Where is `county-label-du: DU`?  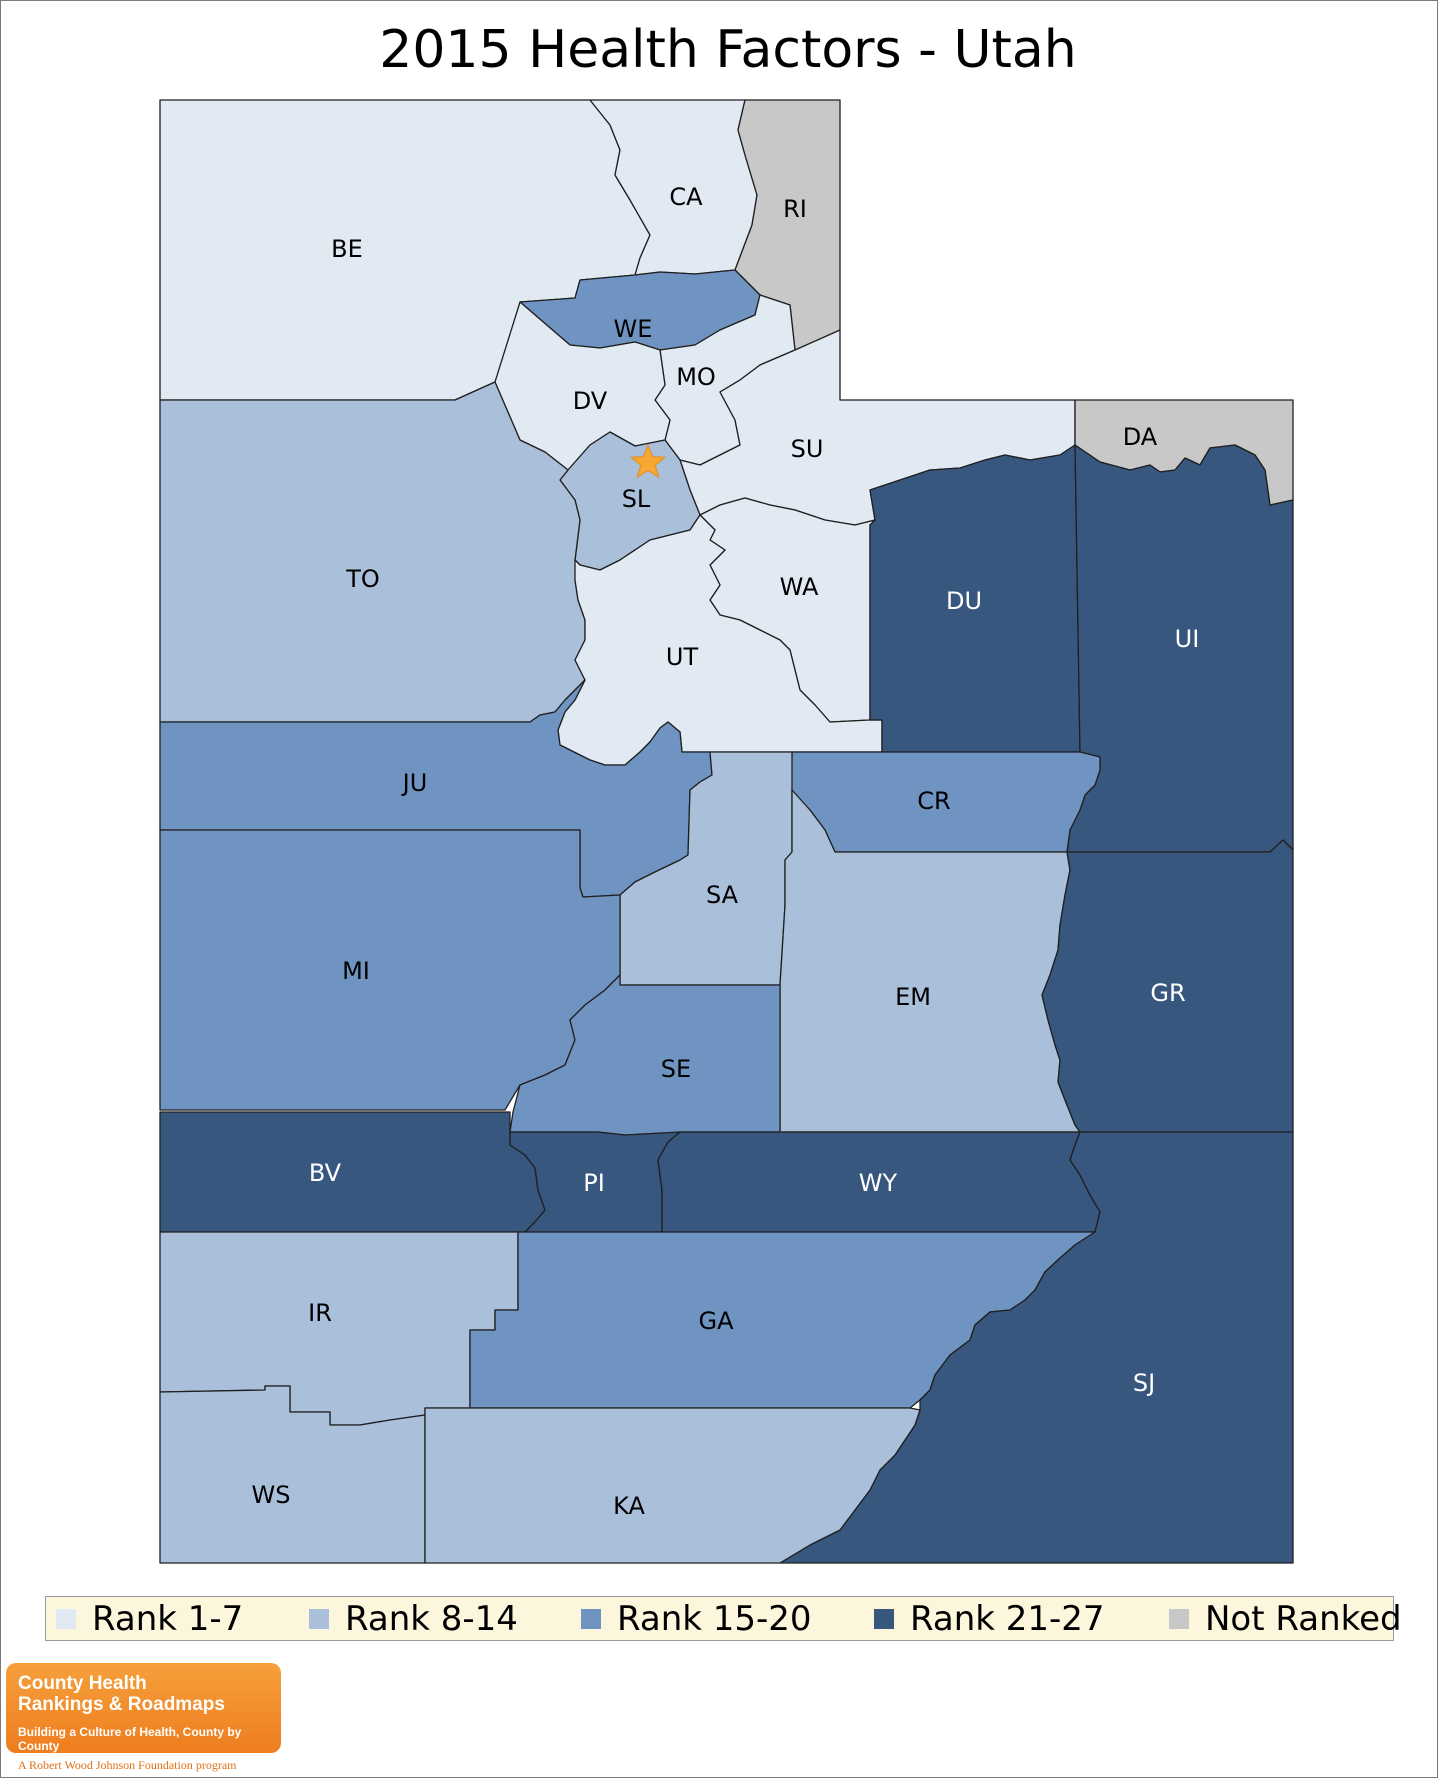 county-label-du: DU is located at coordinates (964, 601).